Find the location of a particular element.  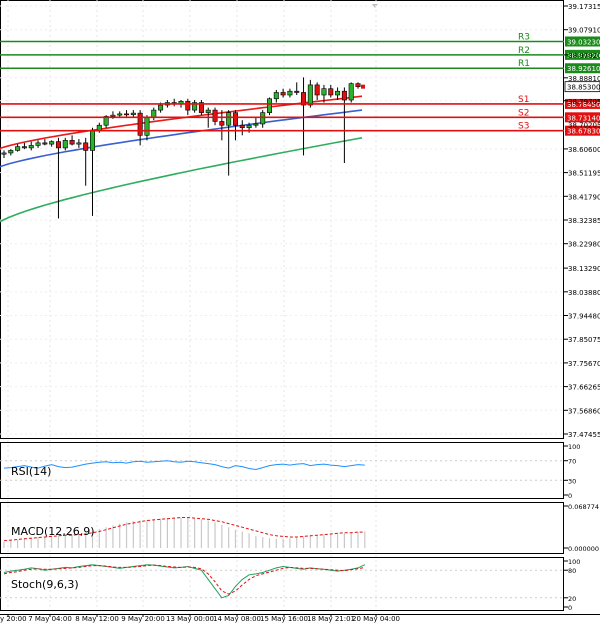

time-tick-label: 9 May 20:00 is located at coordinates (143, 619).